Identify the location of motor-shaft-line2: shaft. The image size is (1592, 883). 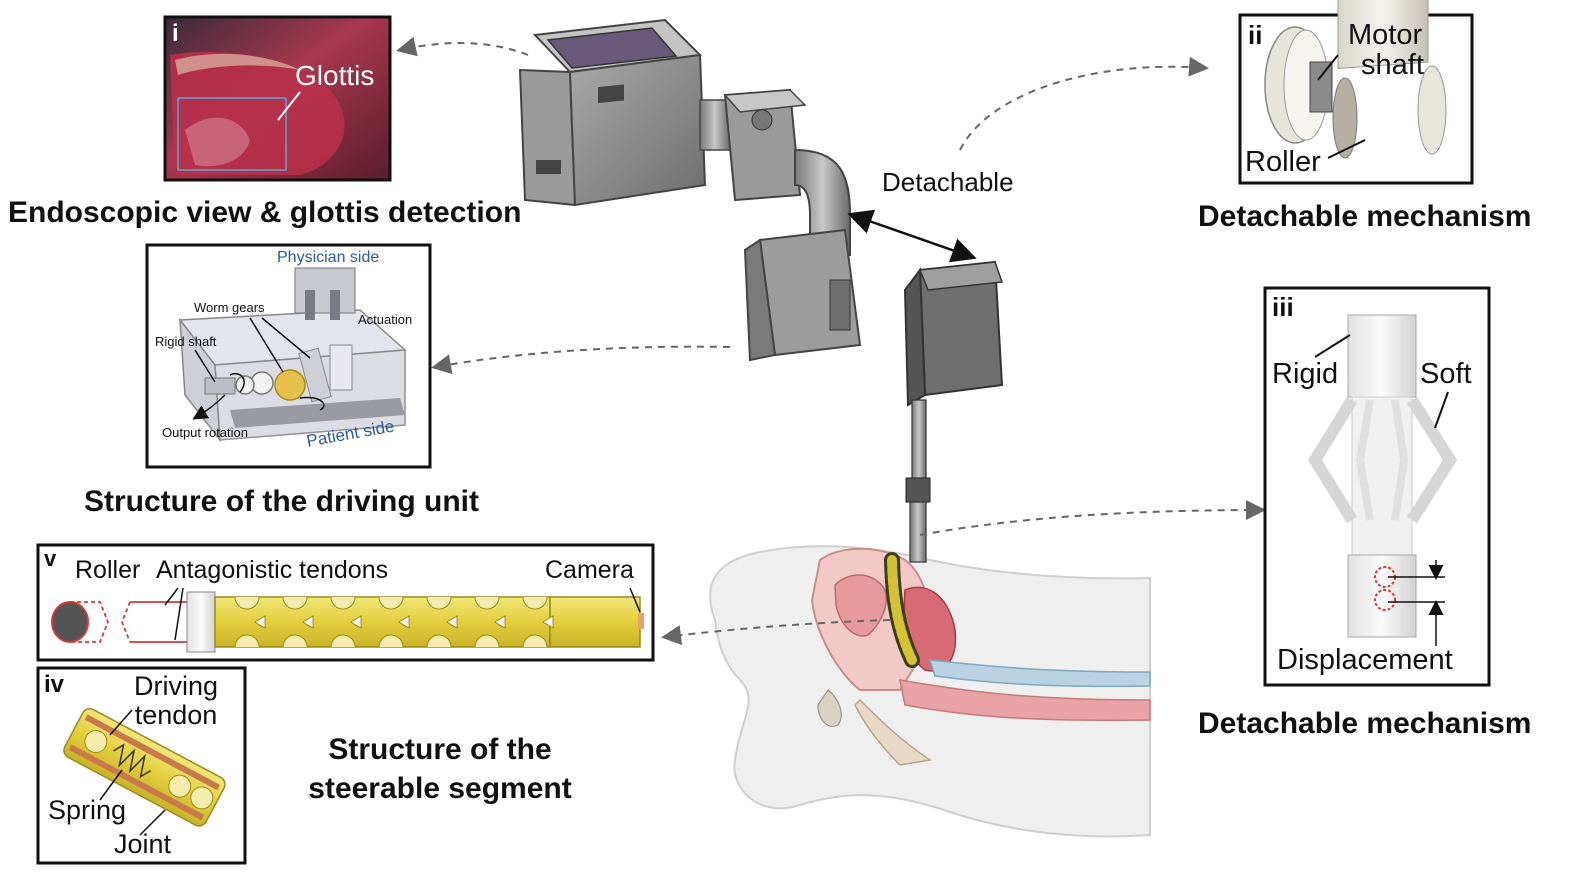
(1392, 65).